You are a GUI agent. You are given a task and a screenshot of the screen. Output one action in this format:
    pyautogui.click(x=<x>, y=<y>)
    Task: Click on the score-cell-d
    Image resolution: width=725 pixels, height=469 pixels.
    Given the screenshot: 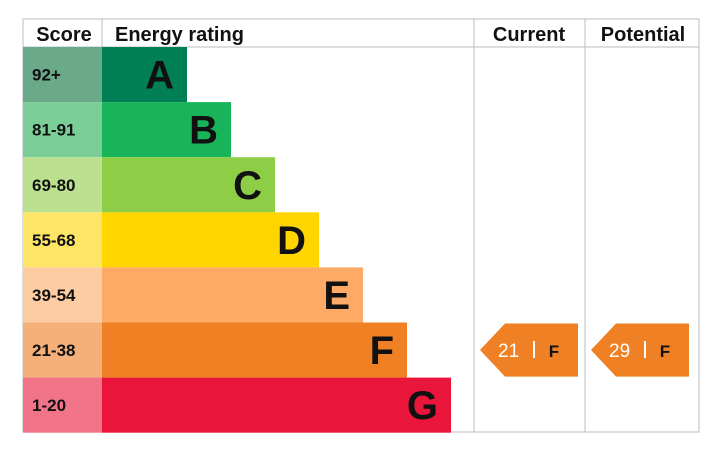 What is the action you would take?
    pyautogui.click(x=62, y=240)
    